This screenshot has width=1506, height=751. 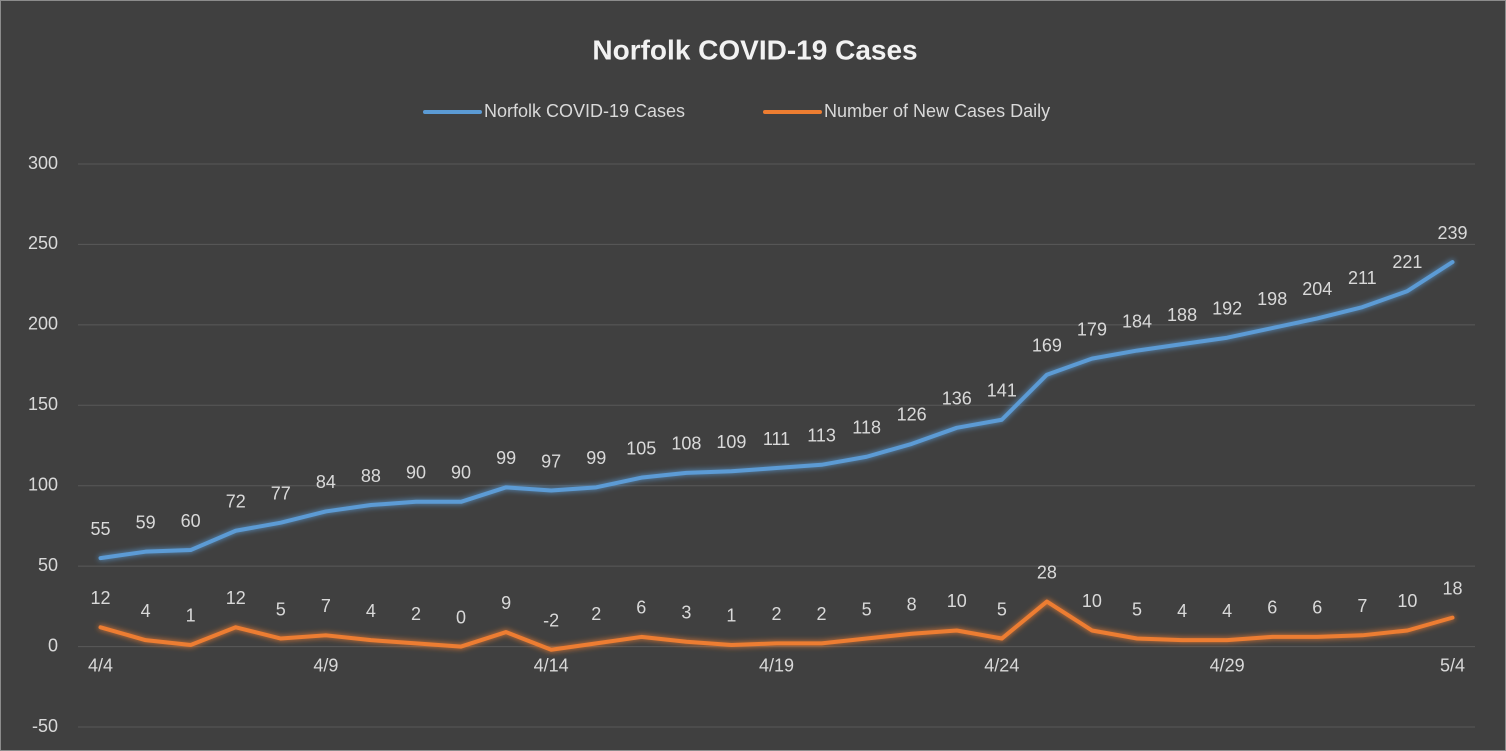 What do you see at coordinates (100, 665) in the screenshot?
I see `x-tick-label: 4/4` at bounding box center [100, 665].